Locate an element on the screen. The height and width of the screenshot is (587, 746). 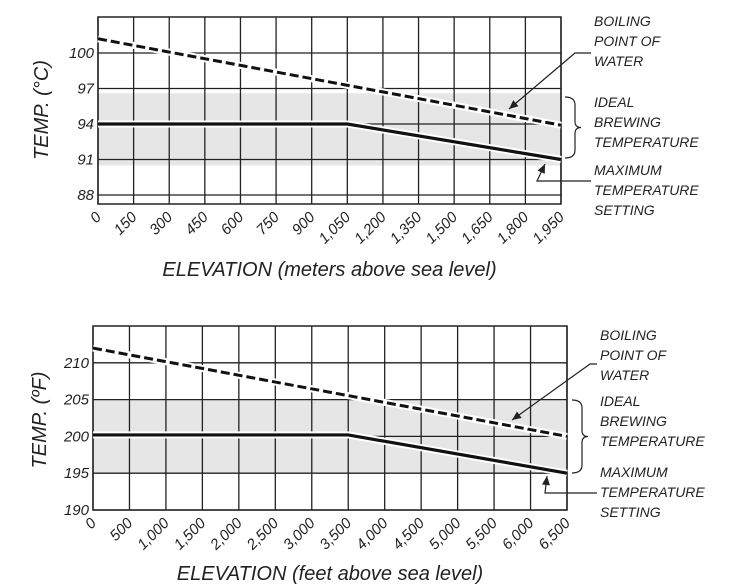
x-tick-label: 5,000 is located at coordinates (445, 533).